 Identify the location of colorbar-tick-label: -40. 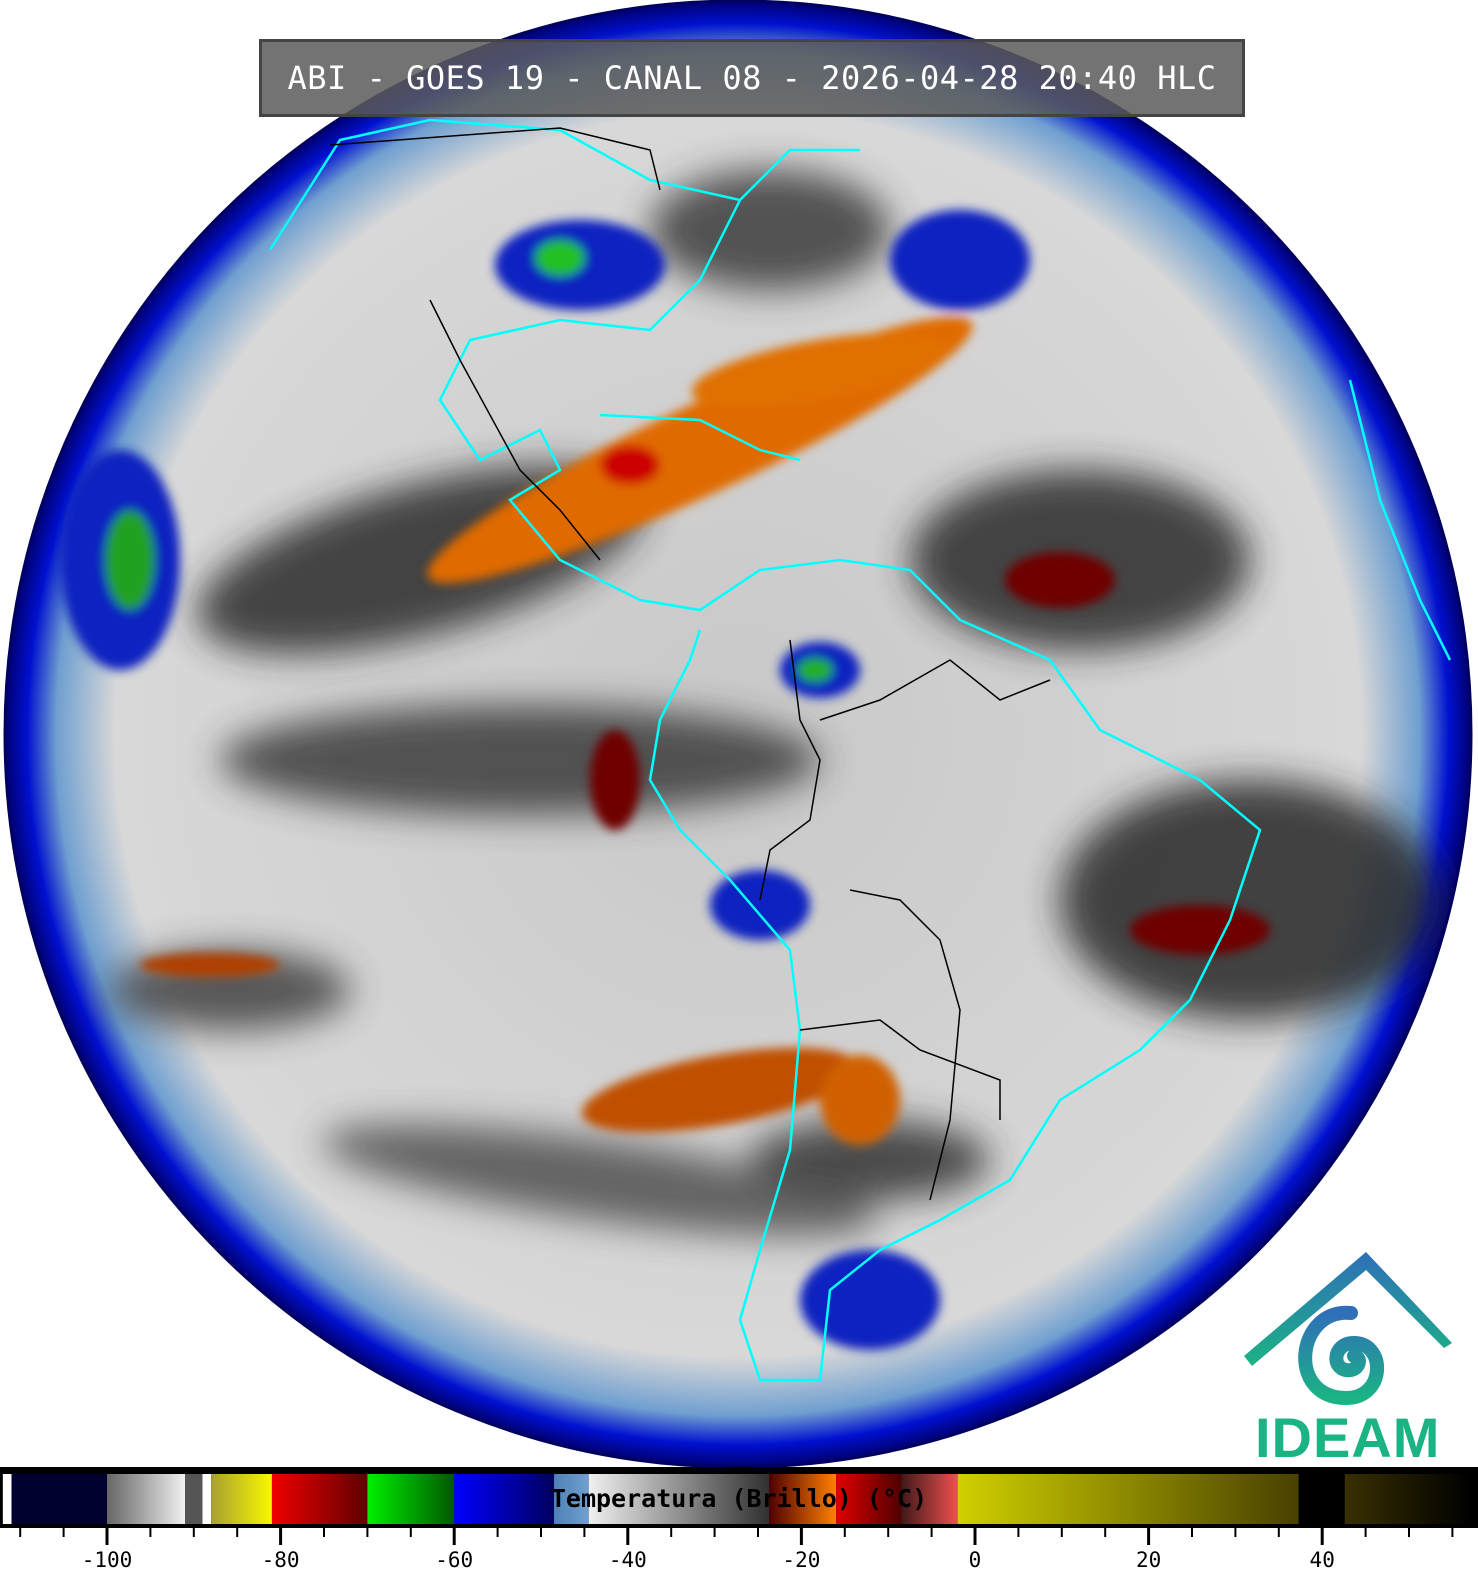
(628, 1560).